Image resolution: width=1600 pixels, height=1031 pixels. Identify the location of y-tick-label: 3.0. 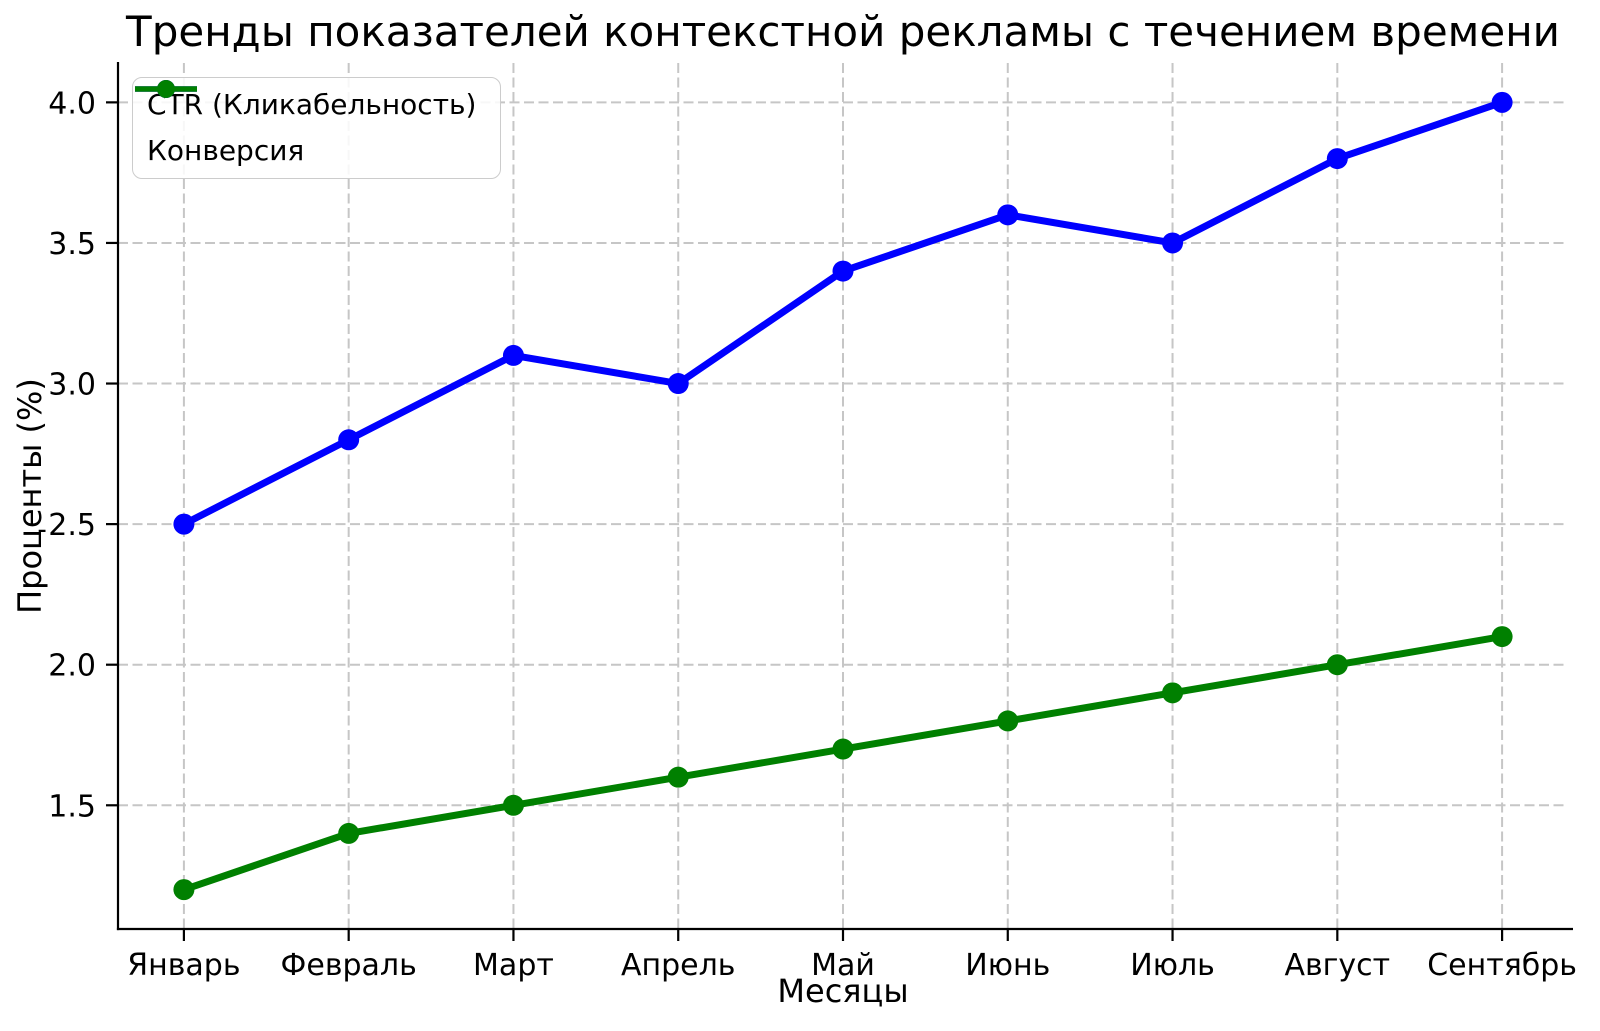
(72, 385).